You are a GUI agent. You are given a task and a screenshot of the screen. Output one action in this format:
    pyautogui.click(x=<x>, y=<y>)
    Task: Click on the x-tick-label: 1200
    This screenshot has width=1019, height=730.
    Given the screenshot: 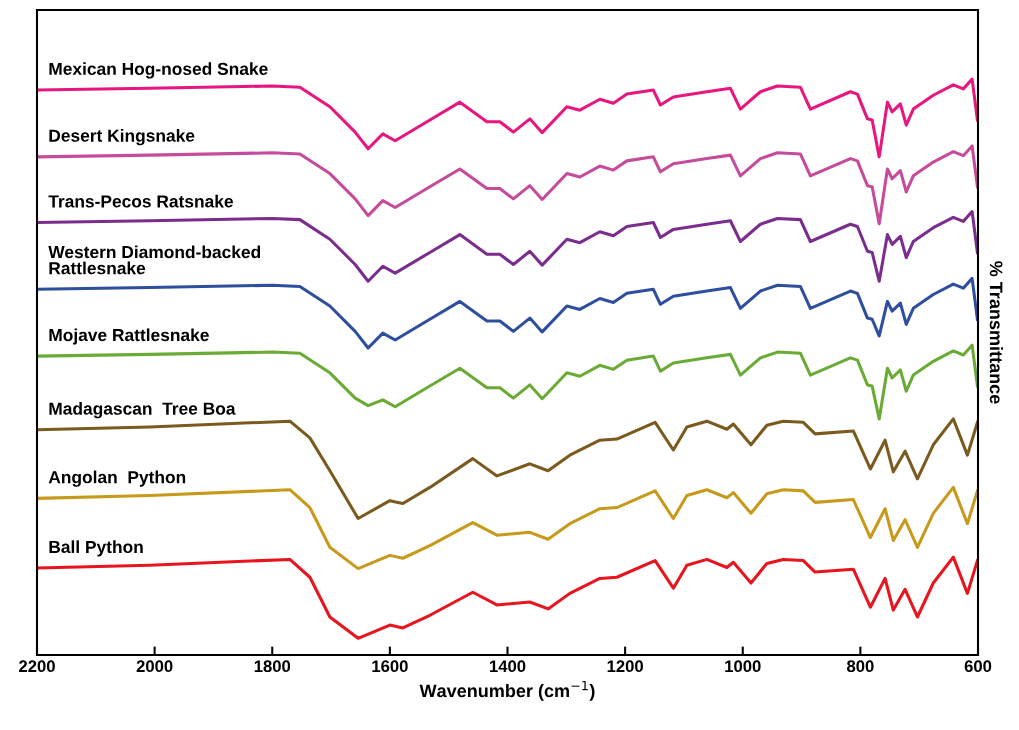 What is the action you would take?
    pyautogui.click(x=625, y=666)
    